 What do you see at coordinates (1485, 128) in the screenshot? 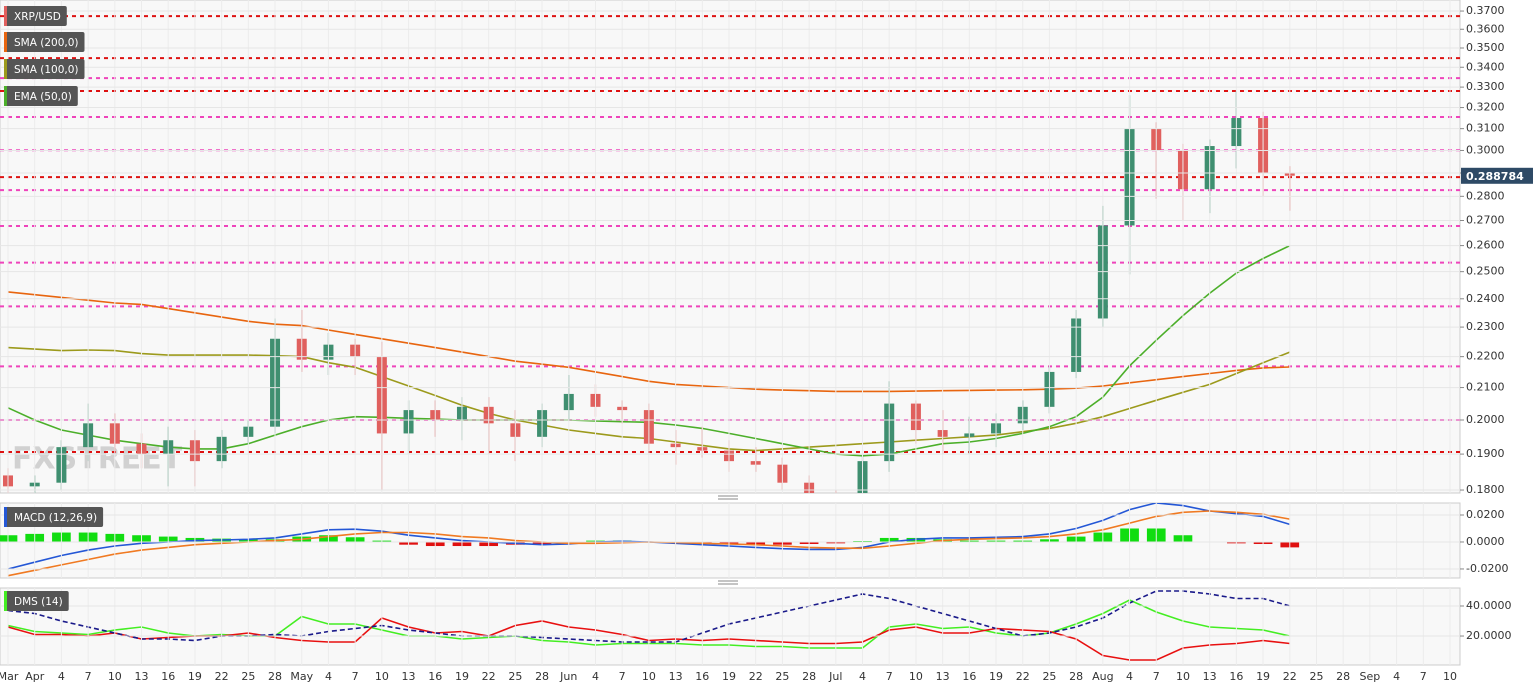
I see `y-tick-label: 0.3100` at bounding box center [1485, 128].